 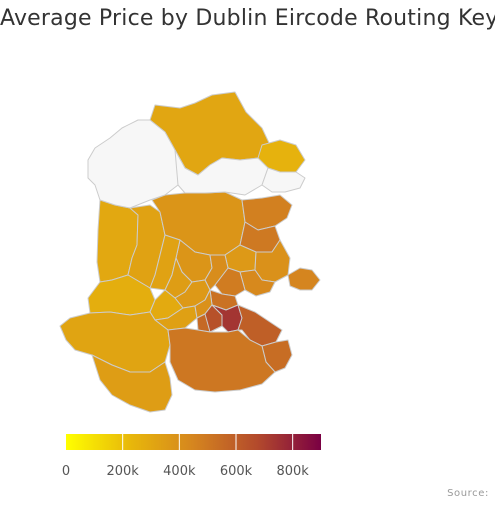 I want to click on legend-tick-label: 600k, so click(x=236, y=471).